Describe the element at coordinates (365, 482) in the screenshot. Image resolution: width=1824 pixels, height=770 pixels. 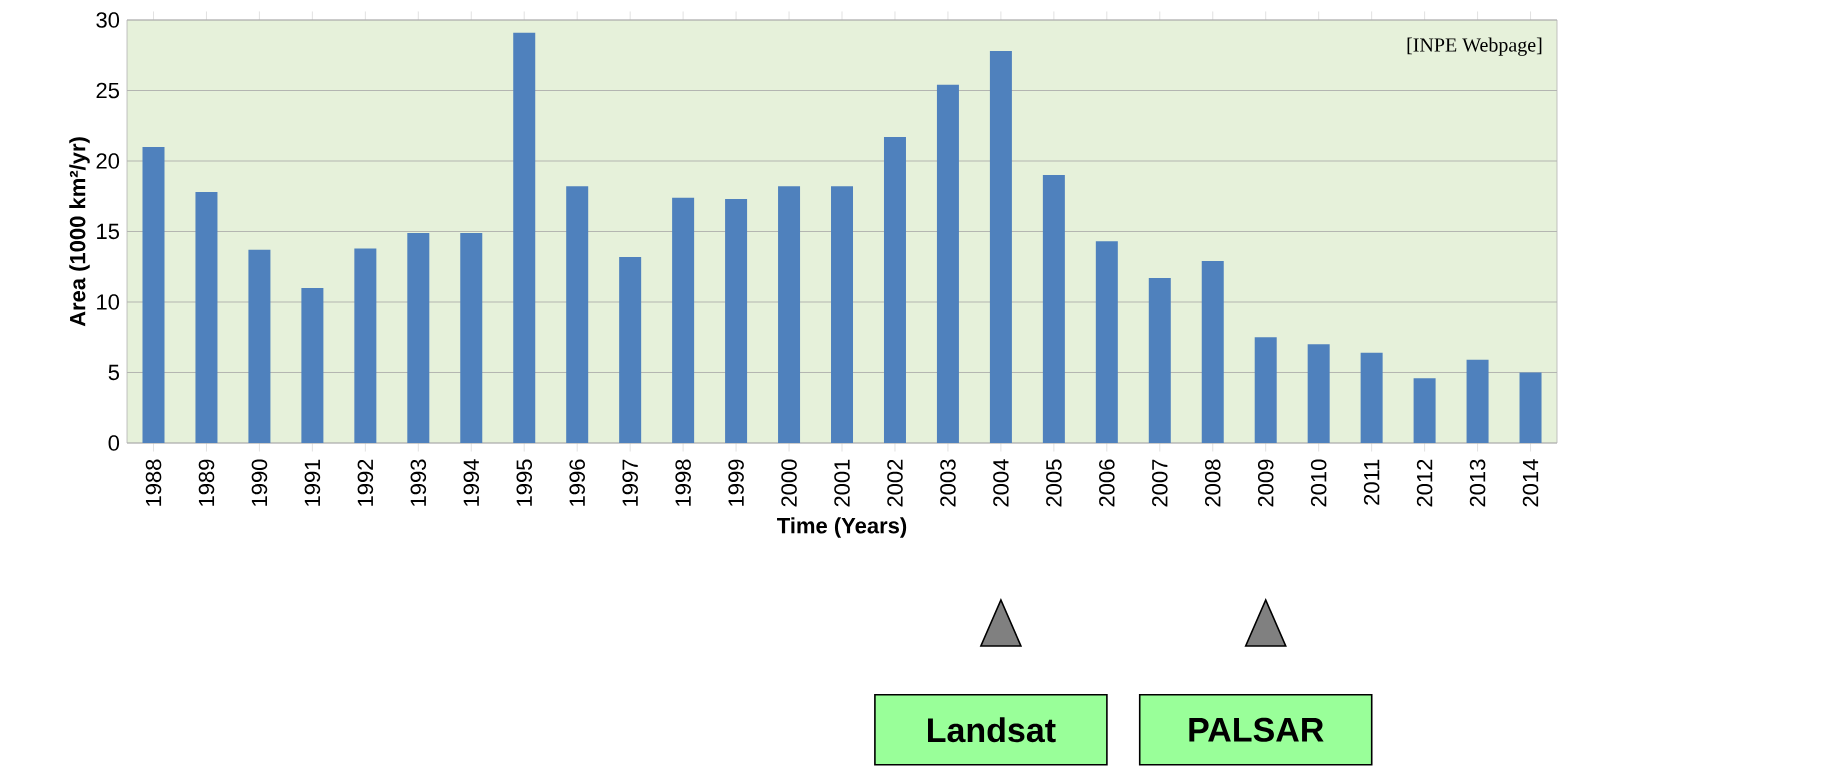
I see `x-tick-label: 1992` at that location.